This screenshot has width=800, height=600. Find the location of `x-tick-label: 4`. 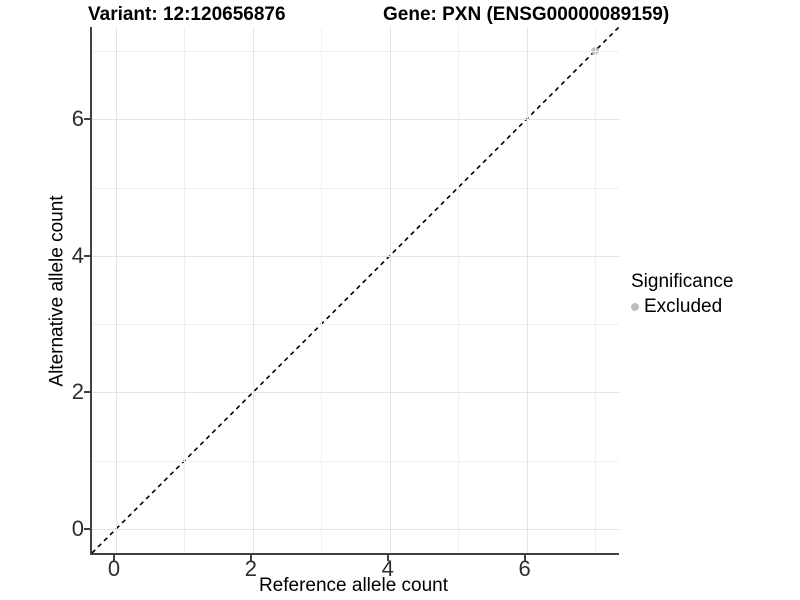

x-tick-label: 4 is located at coordinates (387, 568).